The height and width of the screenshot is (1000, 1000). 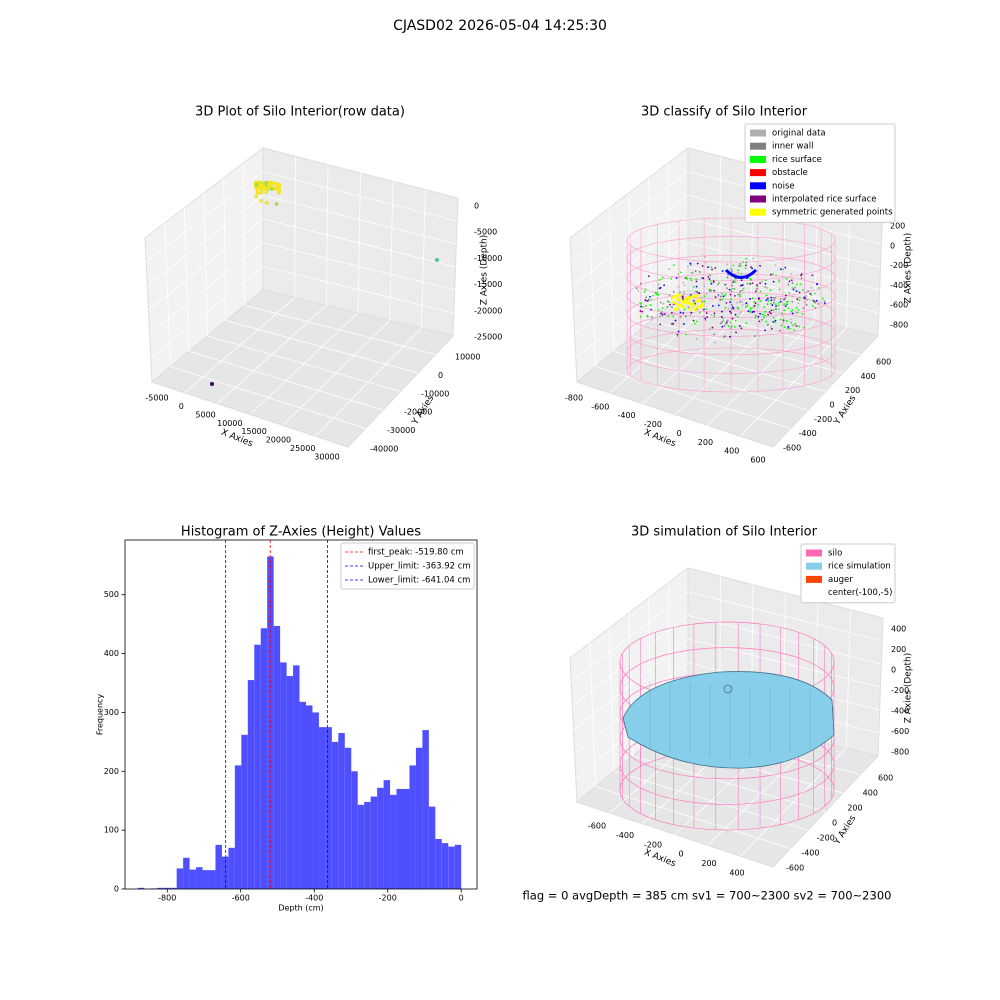 What do you see at coordinates (212, 384) in the screenshot?
I see `point-outlier` at bounding box center [212, 384].